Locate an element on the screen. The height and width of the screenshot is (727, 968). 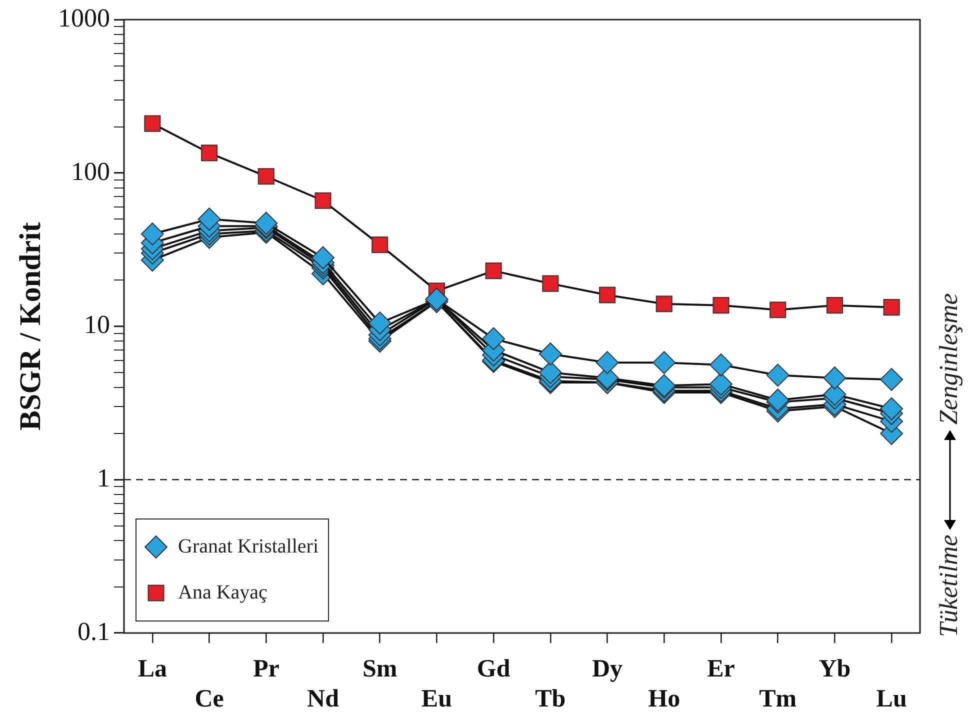
legend-label: Ana Kayaç is located at coordinates (223, 592).